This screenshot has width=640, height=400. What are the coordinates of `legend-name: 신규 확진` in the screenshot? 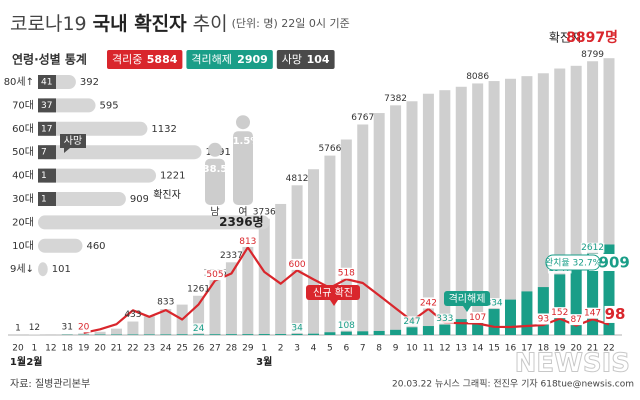 It's located at (333, 293).